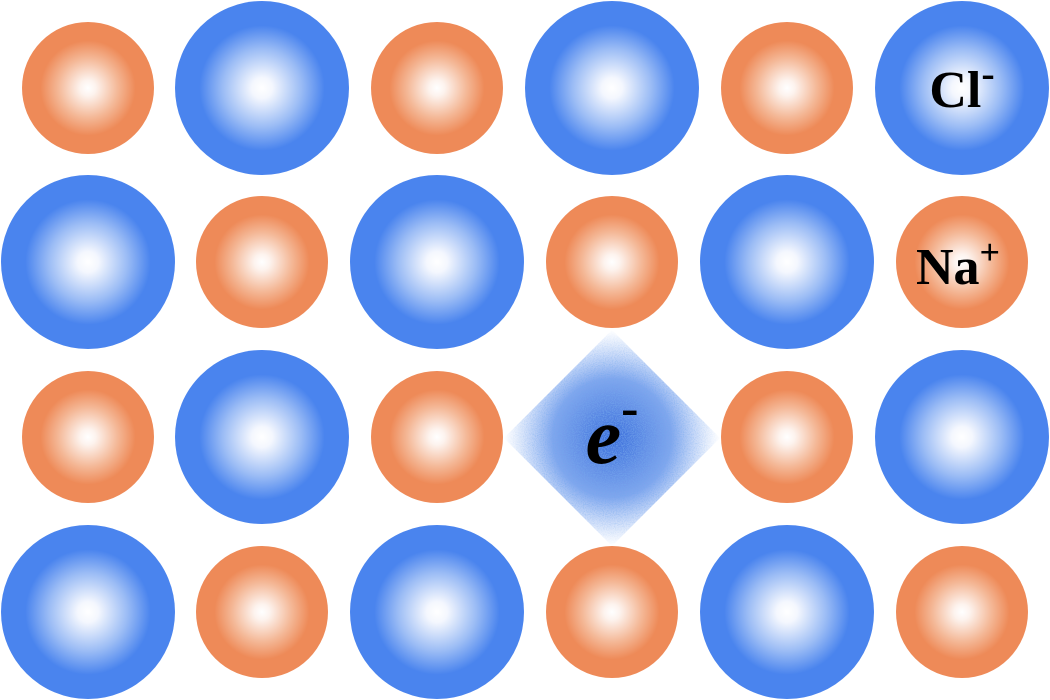  What do you see at coordinates (958, 173) in the screenshot?
I see `ion-labels: Cl- Na+` at bounding box center [958, 173].